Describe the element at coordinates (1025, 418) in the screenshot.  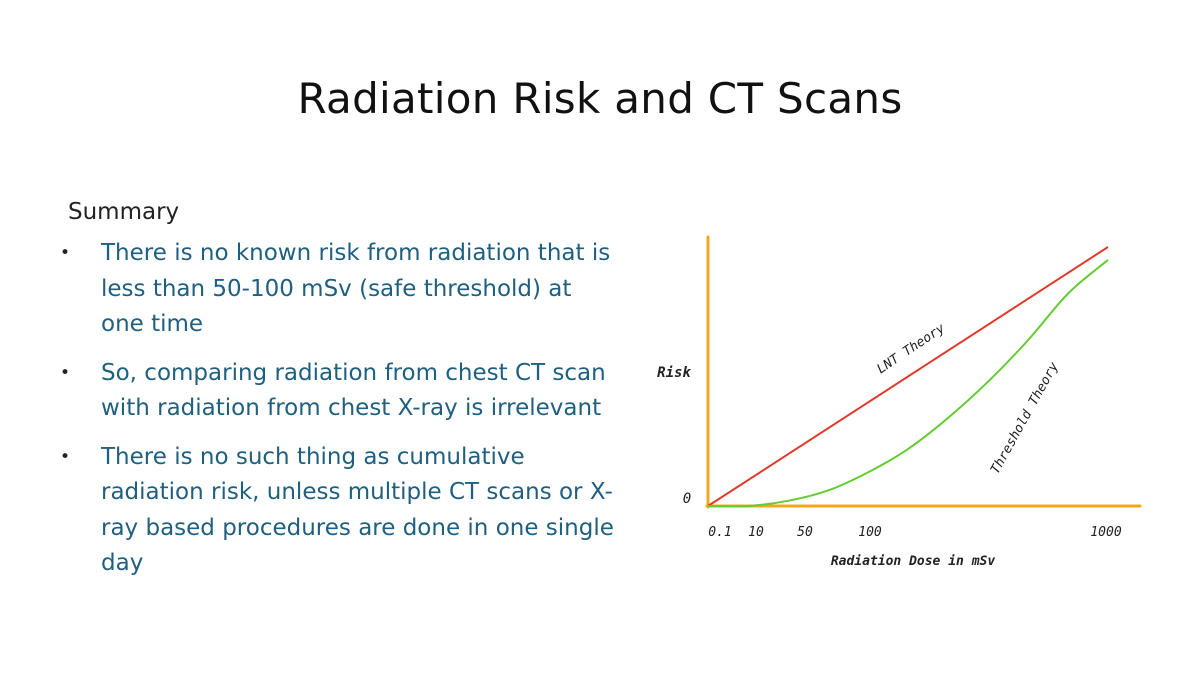
I see `threshold-theory-label: Threshold Theory` at that location.